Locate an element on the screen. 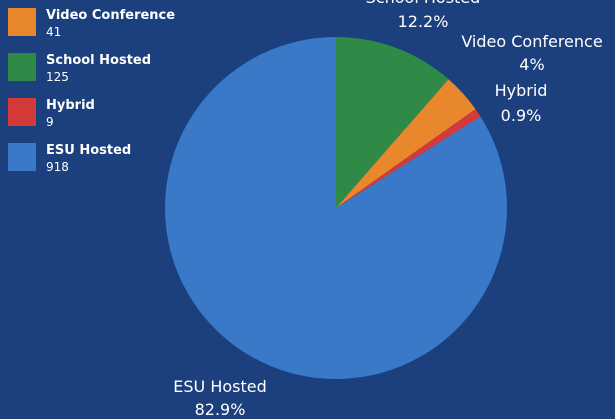  legend-item-video-conference: Video Conference 41 is located at coordinates (93, 28).